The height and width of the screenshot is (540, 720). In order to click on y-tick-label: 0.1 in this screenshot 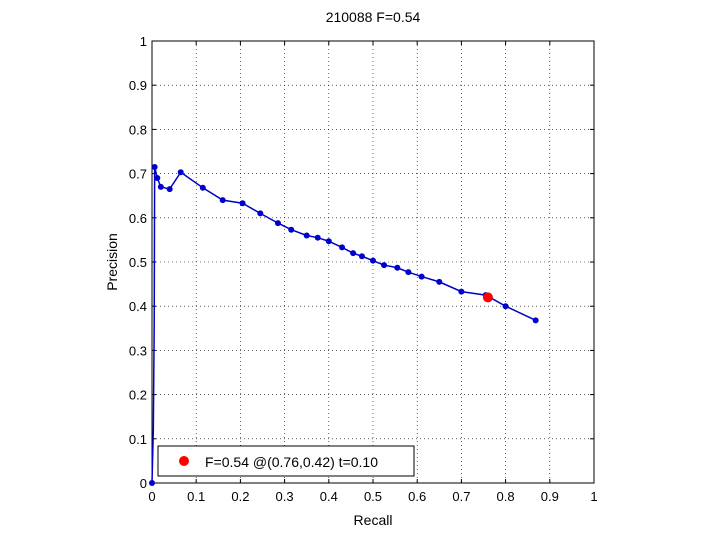, I will do `click(138, 439)`.